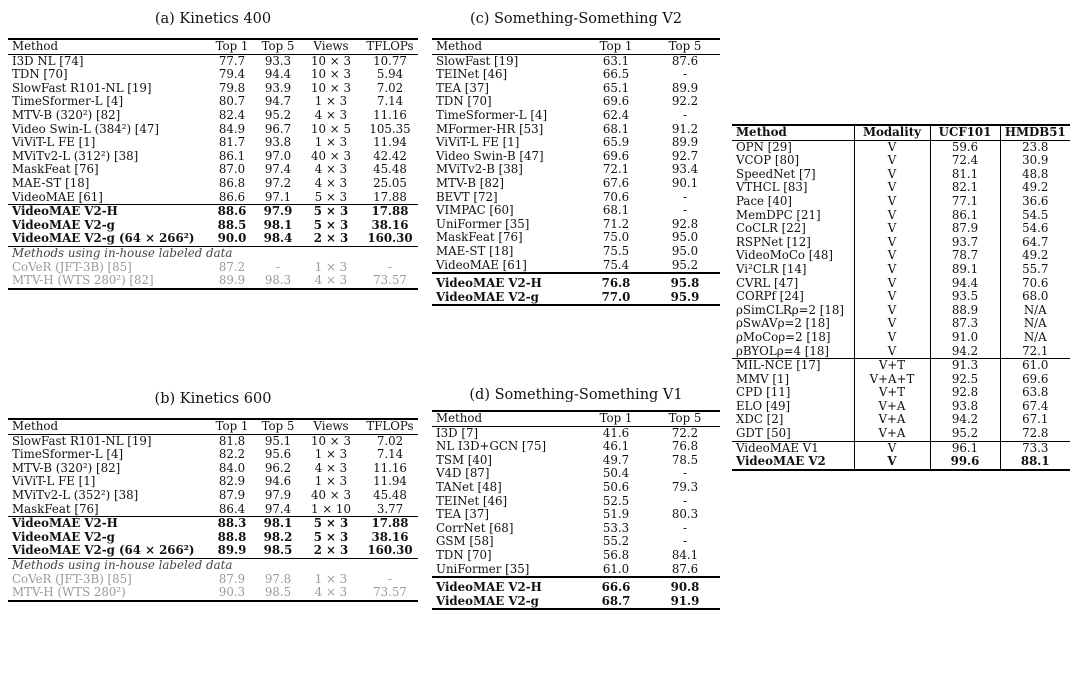 This screenshot has width=1080, height=693. Describe the element at coordinates (232, 468) in the screenshot. I see `value-cell: 84.0` at that location.